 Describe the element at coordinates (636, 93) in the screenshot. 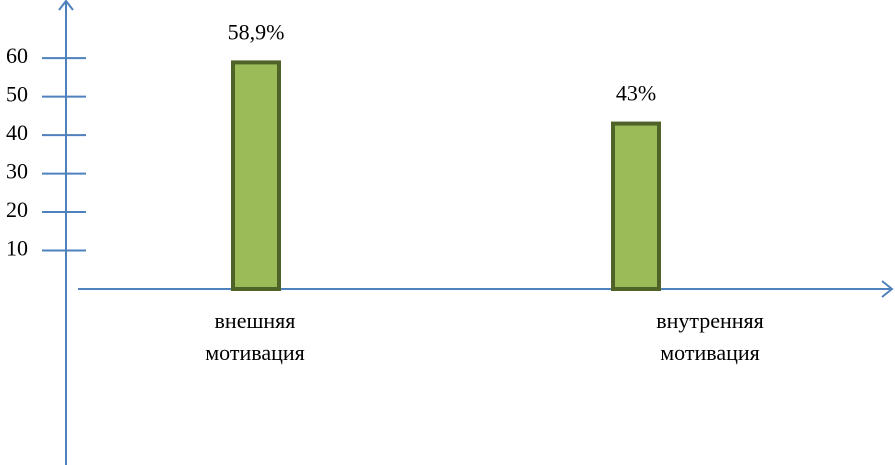

I see `value-label: 43%` at that location.